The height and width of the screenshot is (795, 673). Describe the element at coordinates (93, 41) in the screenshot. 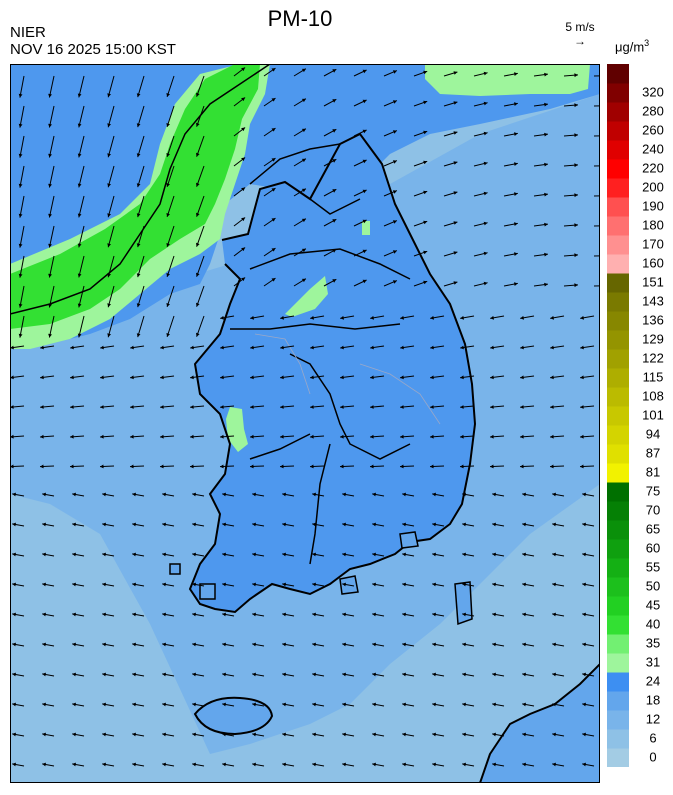

I see `header-info: NIER NOV 16 2025 15:00 KST` at that location.